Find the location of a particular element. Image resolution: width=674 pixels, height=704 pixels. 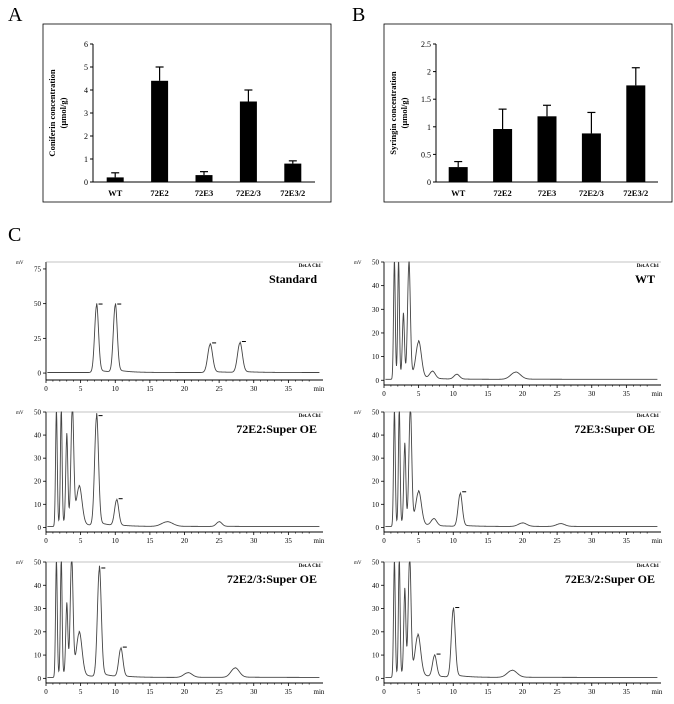

panel-label-c: C is located at coordinates (15, 235).